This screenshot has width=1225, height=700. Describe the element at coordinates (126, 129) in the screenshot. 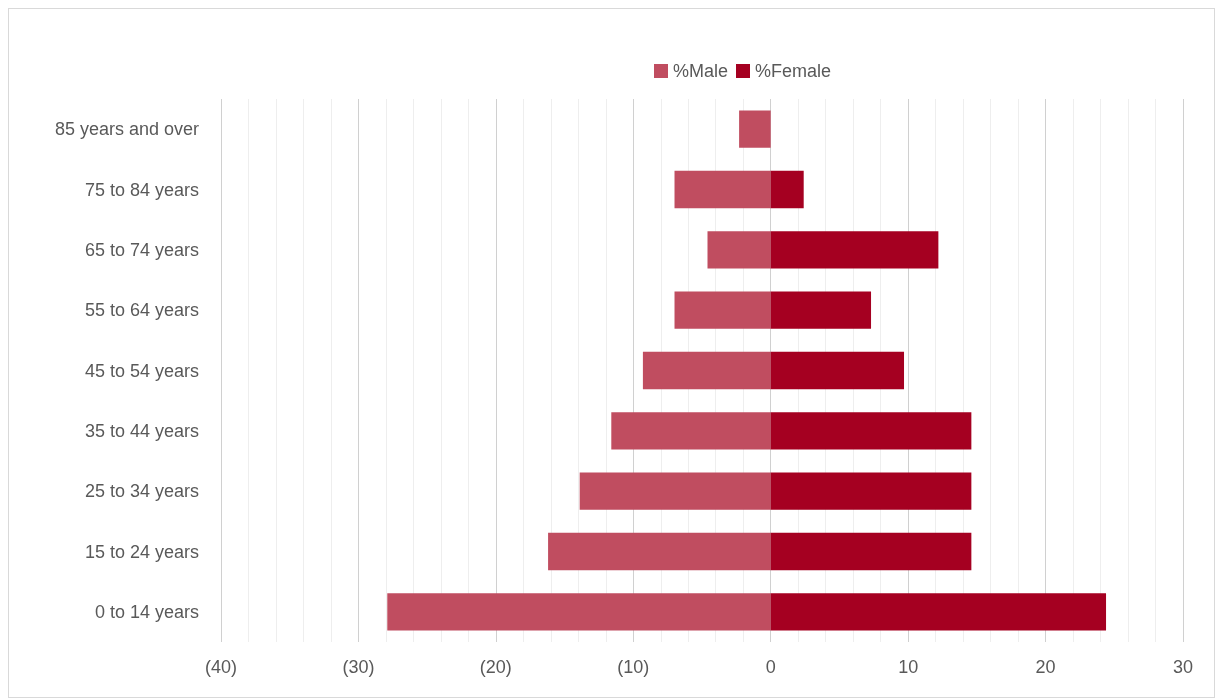

I see `y-tick-label: 85 years and over` at that location.